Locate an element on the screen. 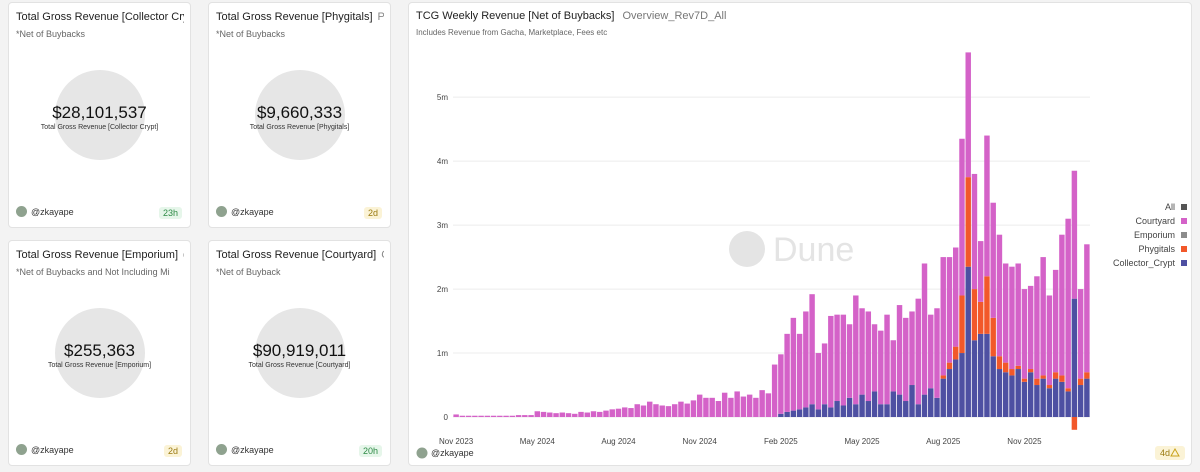 The height and width of the screenshot is (472, 1200). counter-subtitle: *Net of Buybacks is located at coordinates (251, 34).